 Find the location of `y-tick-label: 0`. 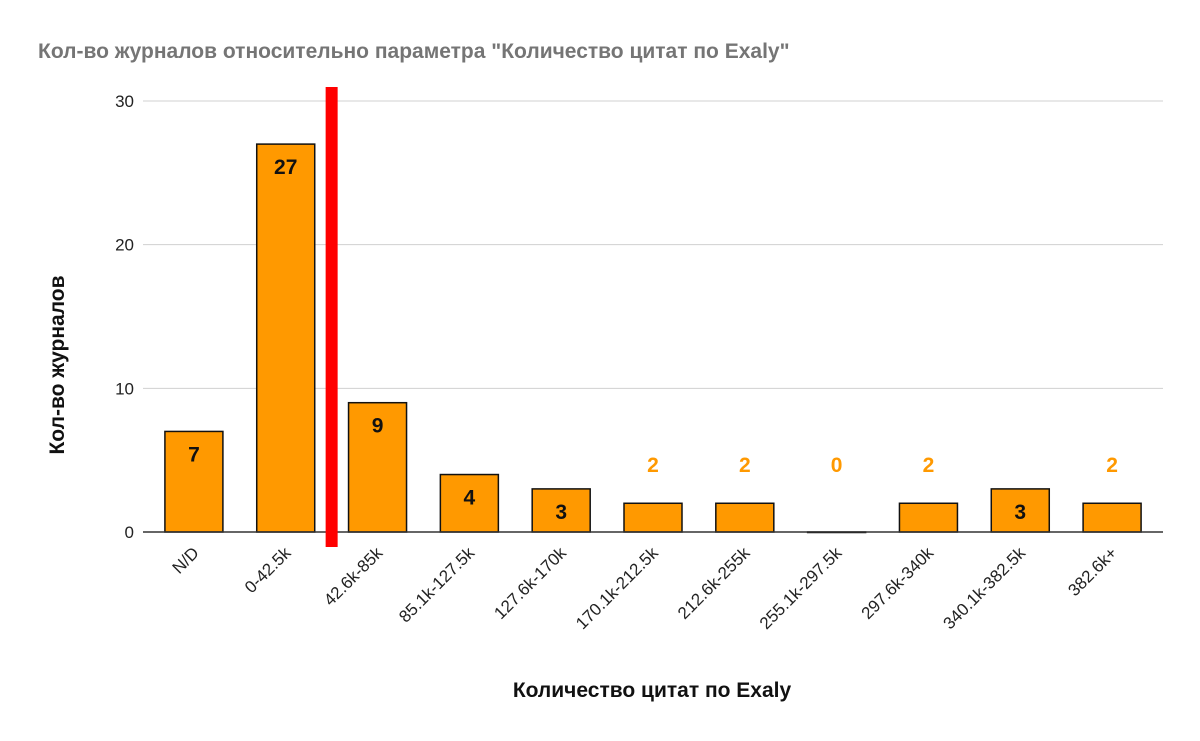

y-tick-label: 0 is located at coordinates (129, 532).